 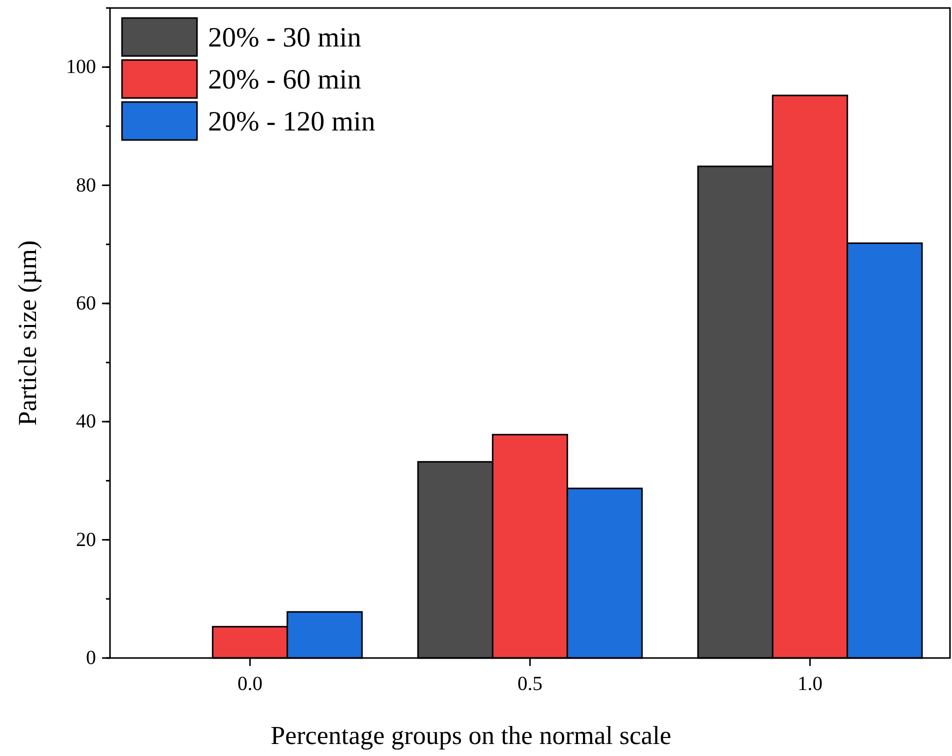 I want to click on y-tick-label: 80, so click(x=86, y=185).